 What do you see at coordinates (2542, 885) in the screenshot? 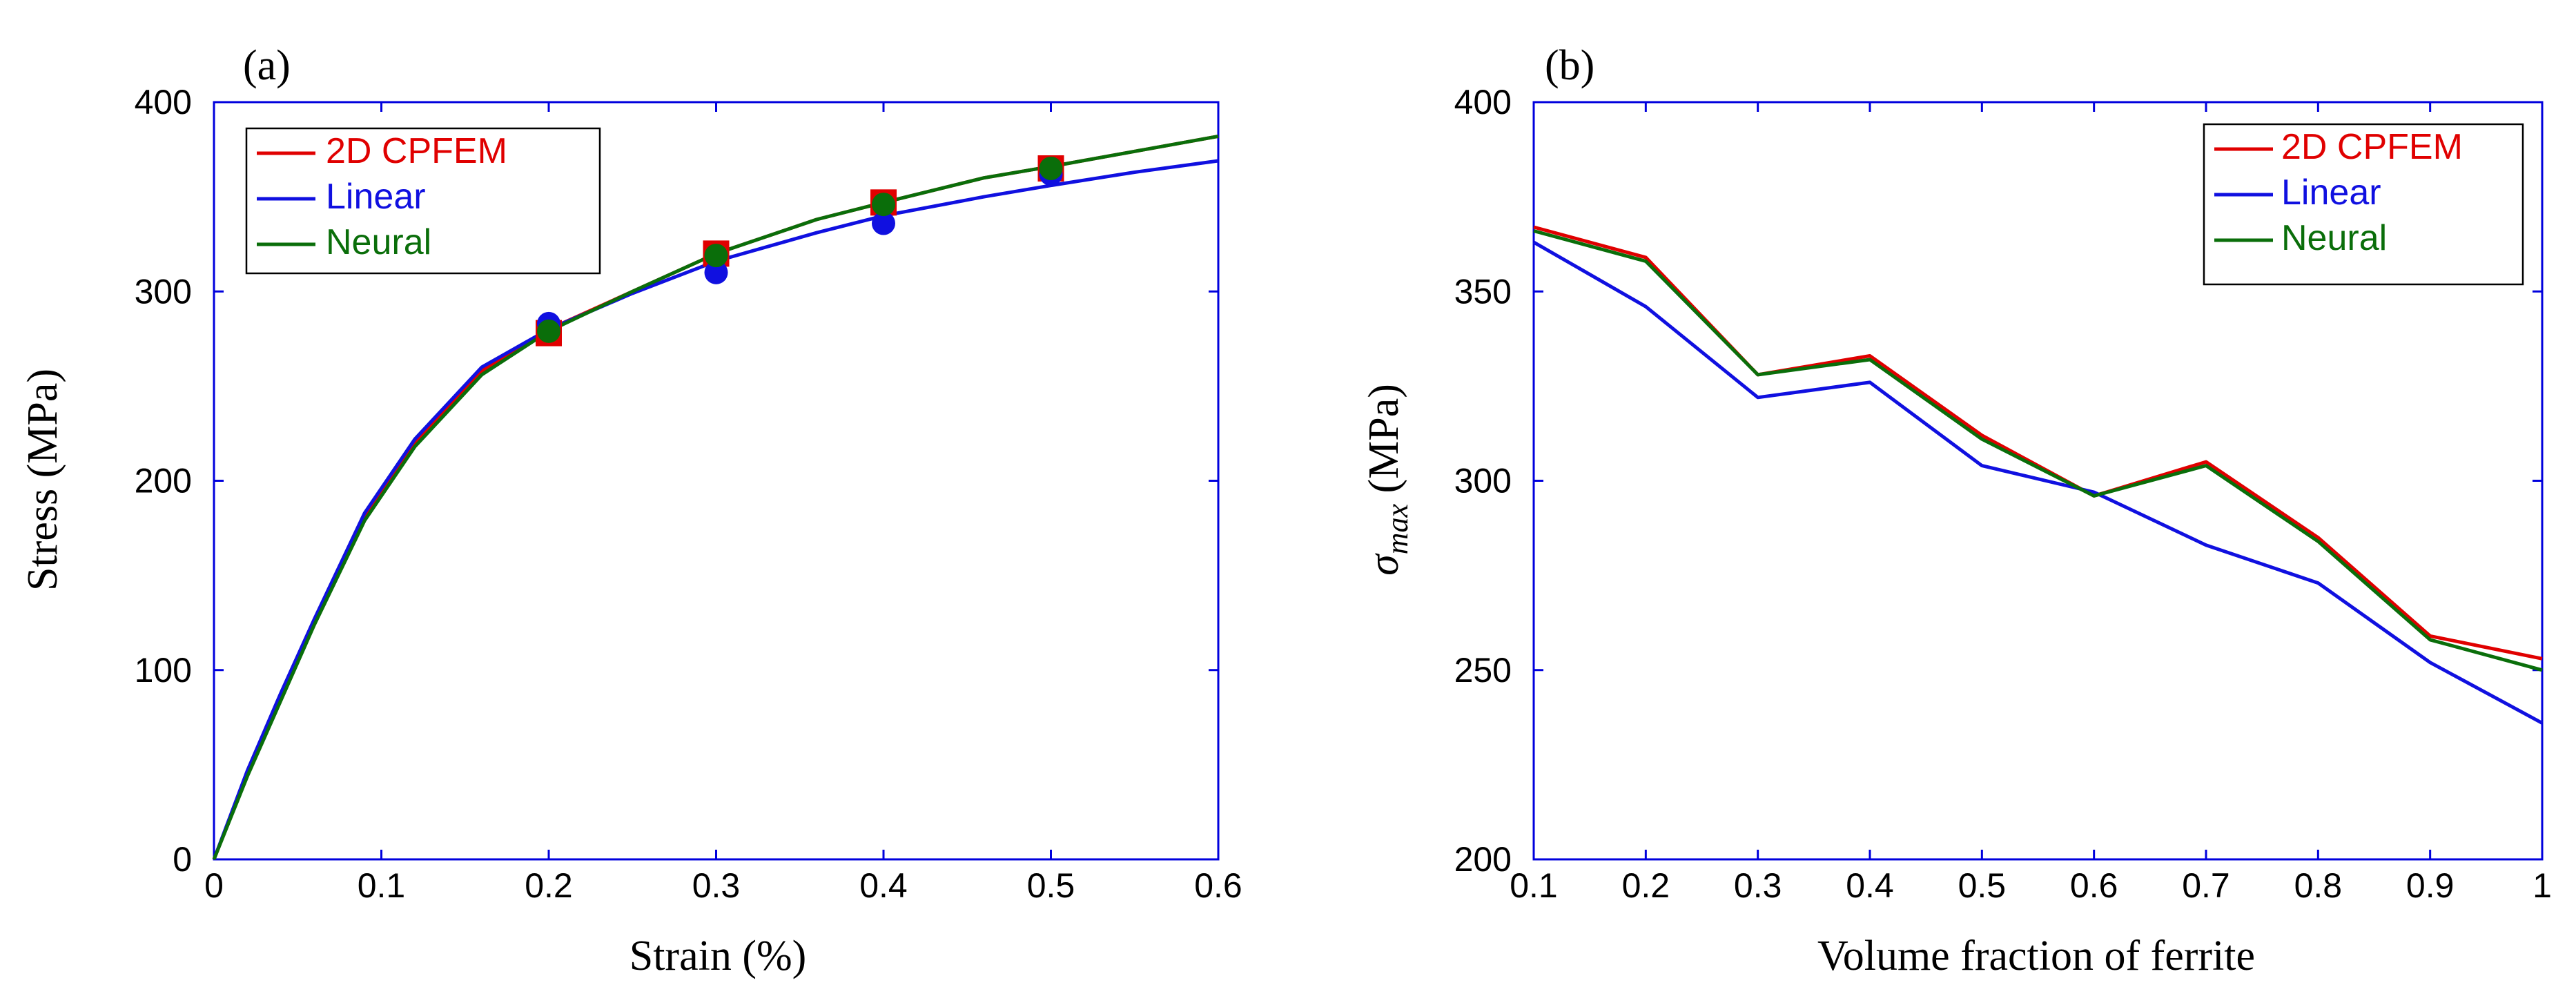
I see `x-tick-label: 1` at bounding box center [2542, 885].